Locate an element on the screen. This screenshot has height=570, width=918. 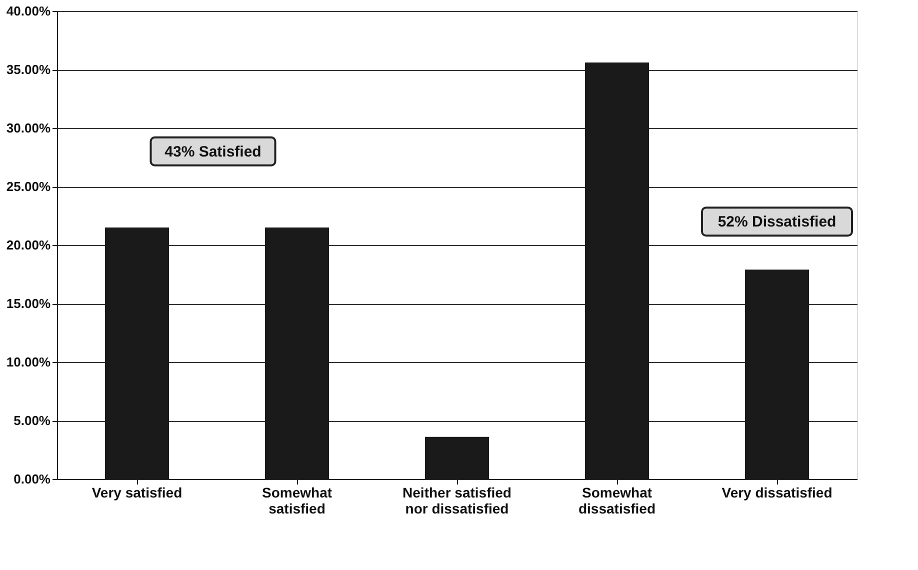
x-tick-label: Neither satisfied nor dissatisfied is located at coordinates (457, 500).